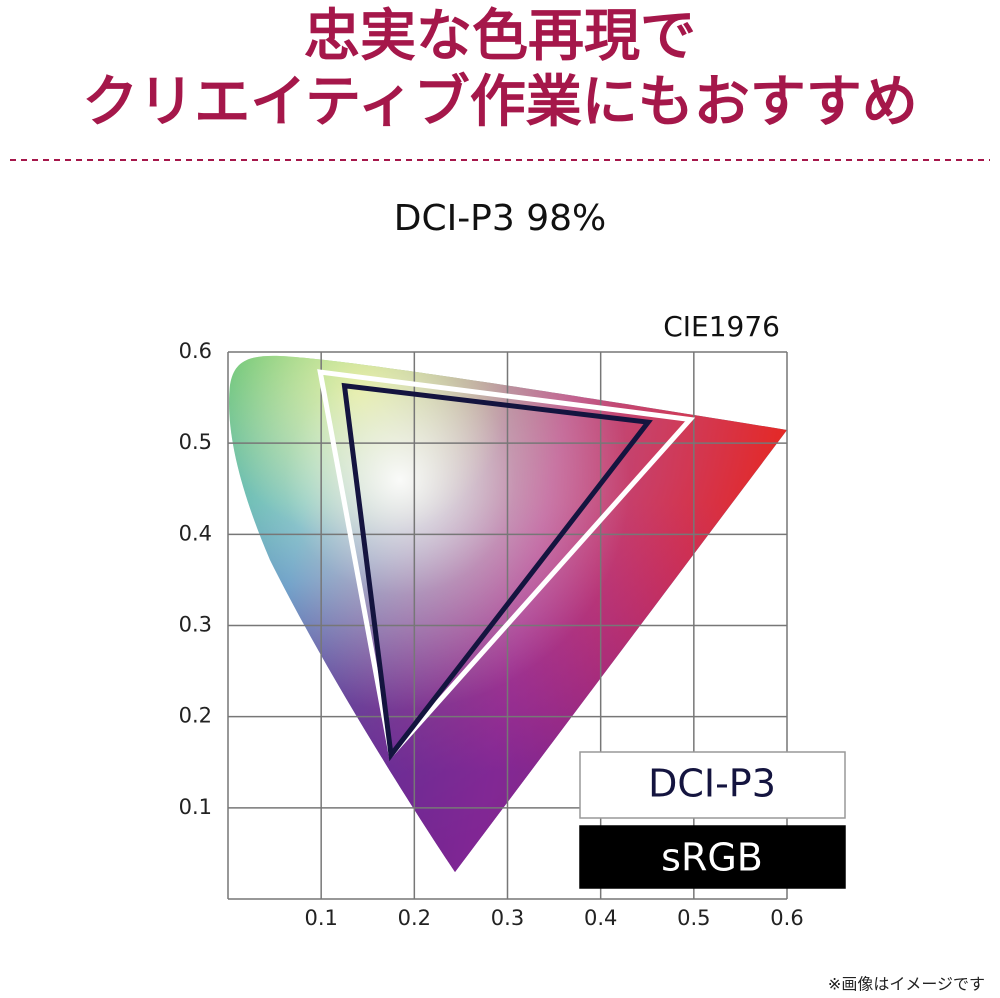  I want to click on x-tick-label: 0.3, so click(507, 918).